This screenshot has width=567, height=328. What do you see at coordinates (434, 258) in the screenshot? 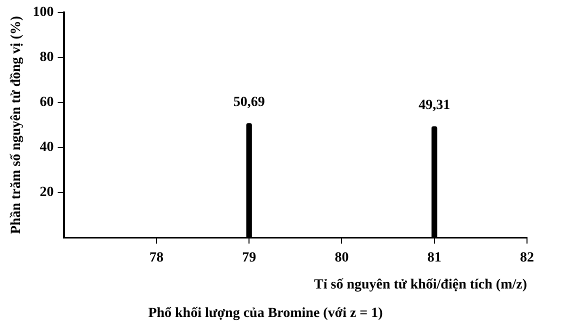
I see `x-tick-label: 81` at bounding box center [434, 258].